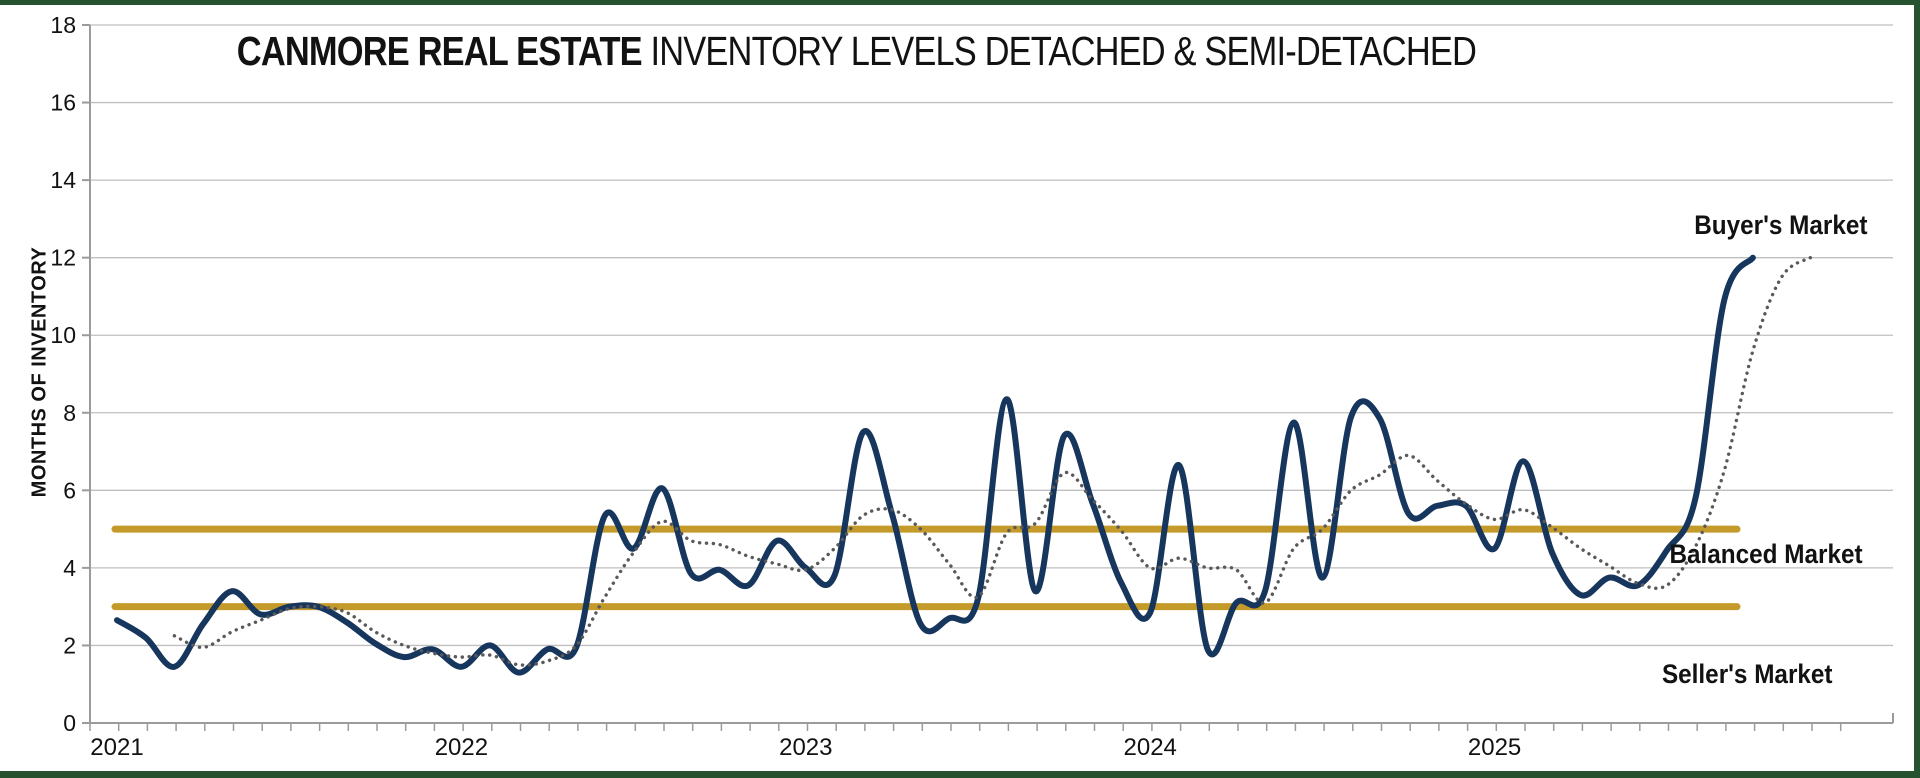 Image resolution: width=1920 pixels, height=778 pixels. Describe the element at coordinates (1747, 674) in the screenshot. I see `sellers-market-label: Seller's Market` at that location.